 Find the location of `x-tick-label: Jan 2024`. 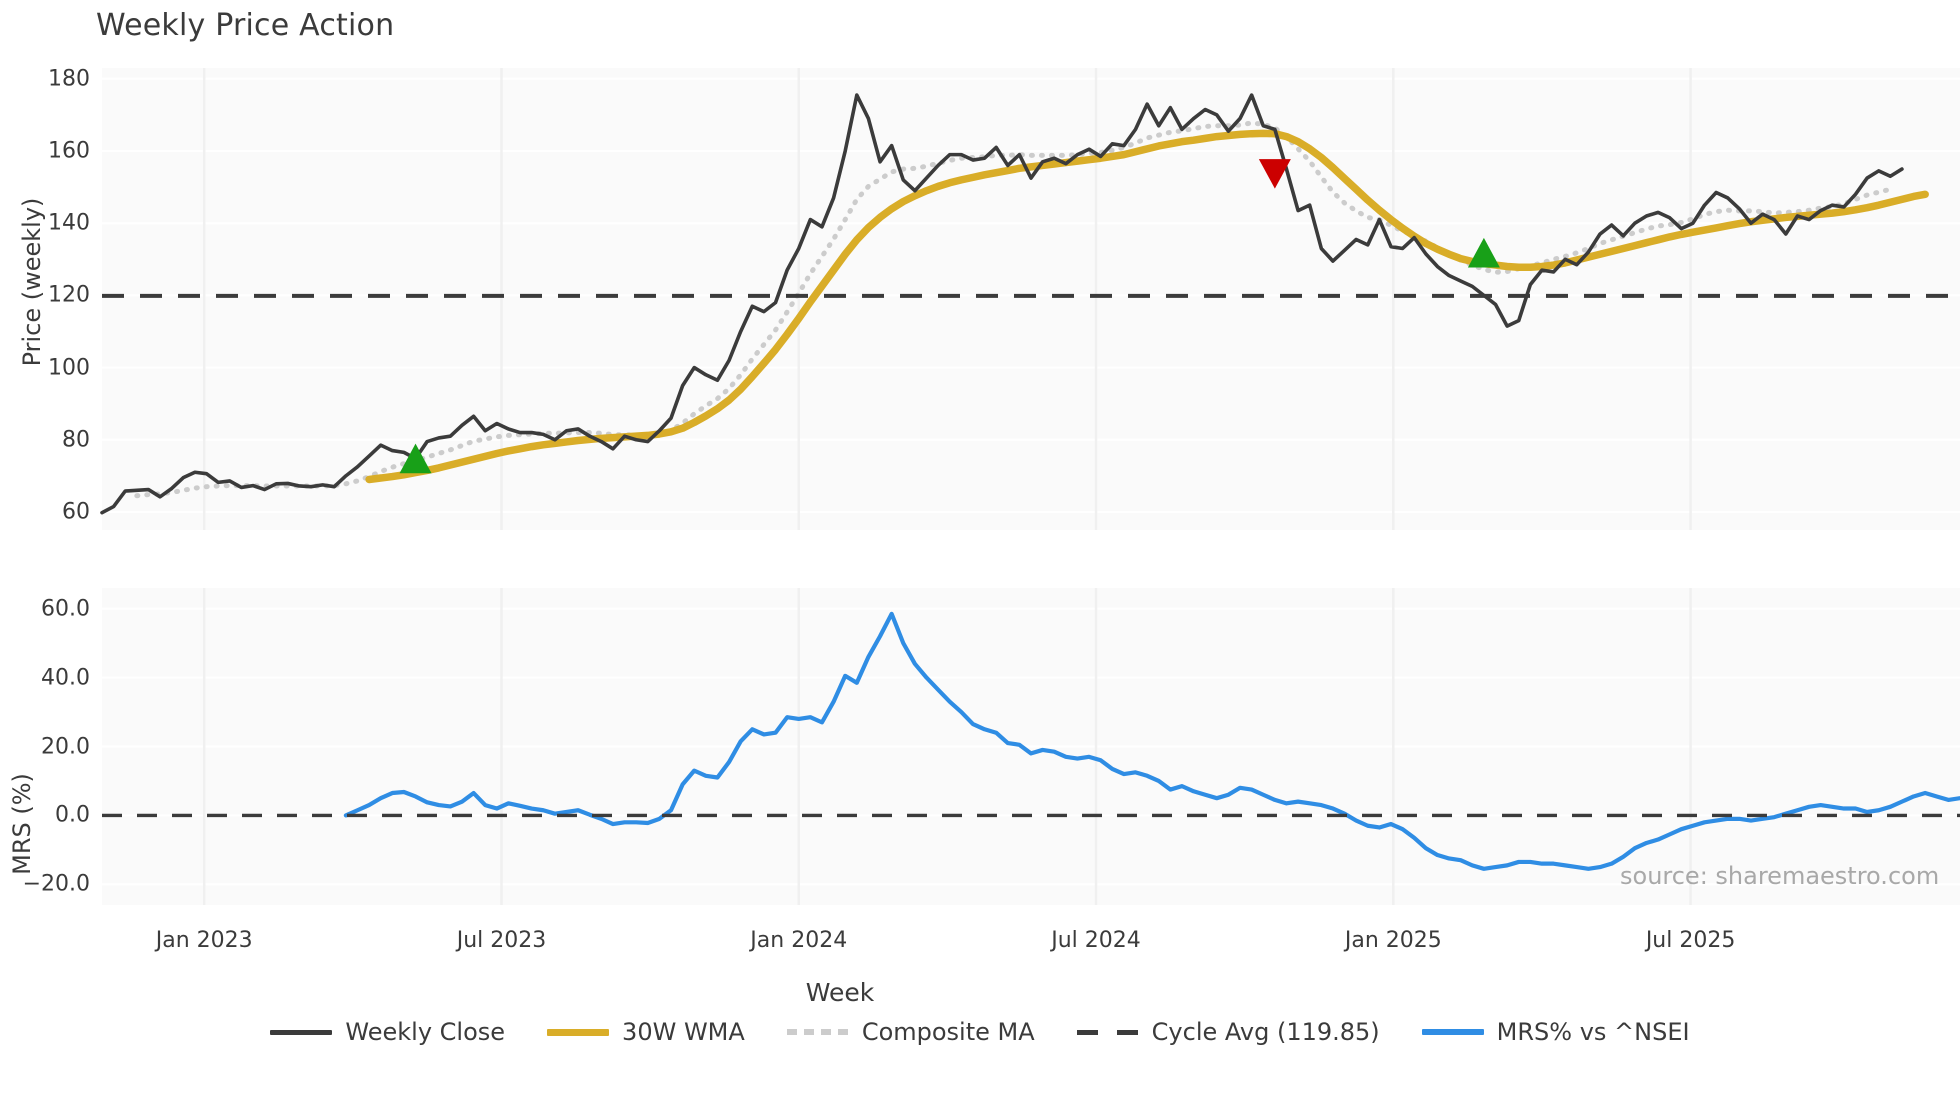

x-tick-label: Jan 2024 is located at coordinates (799, 940).